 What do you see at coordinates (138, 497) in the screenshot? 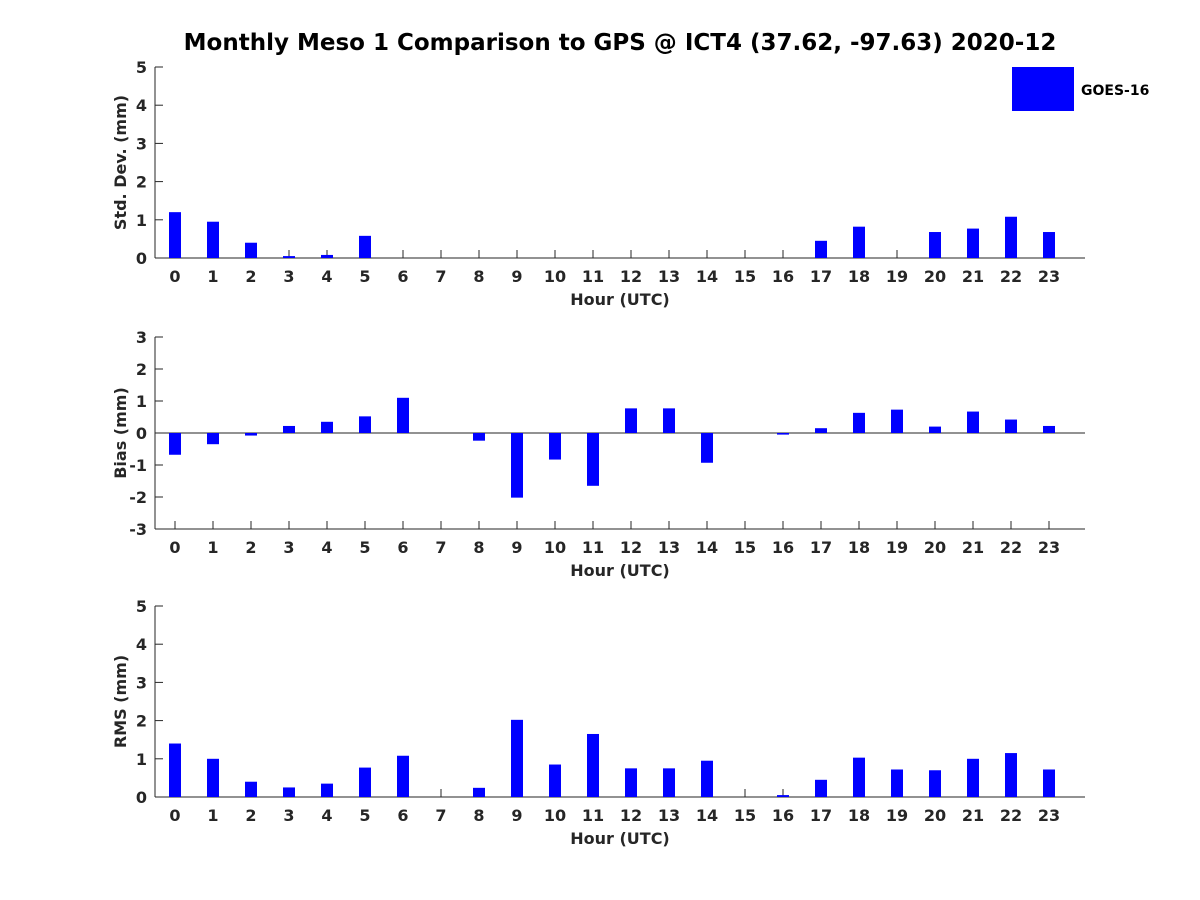
I see `y-tick-label: -2` at bounding box center [138, 497].